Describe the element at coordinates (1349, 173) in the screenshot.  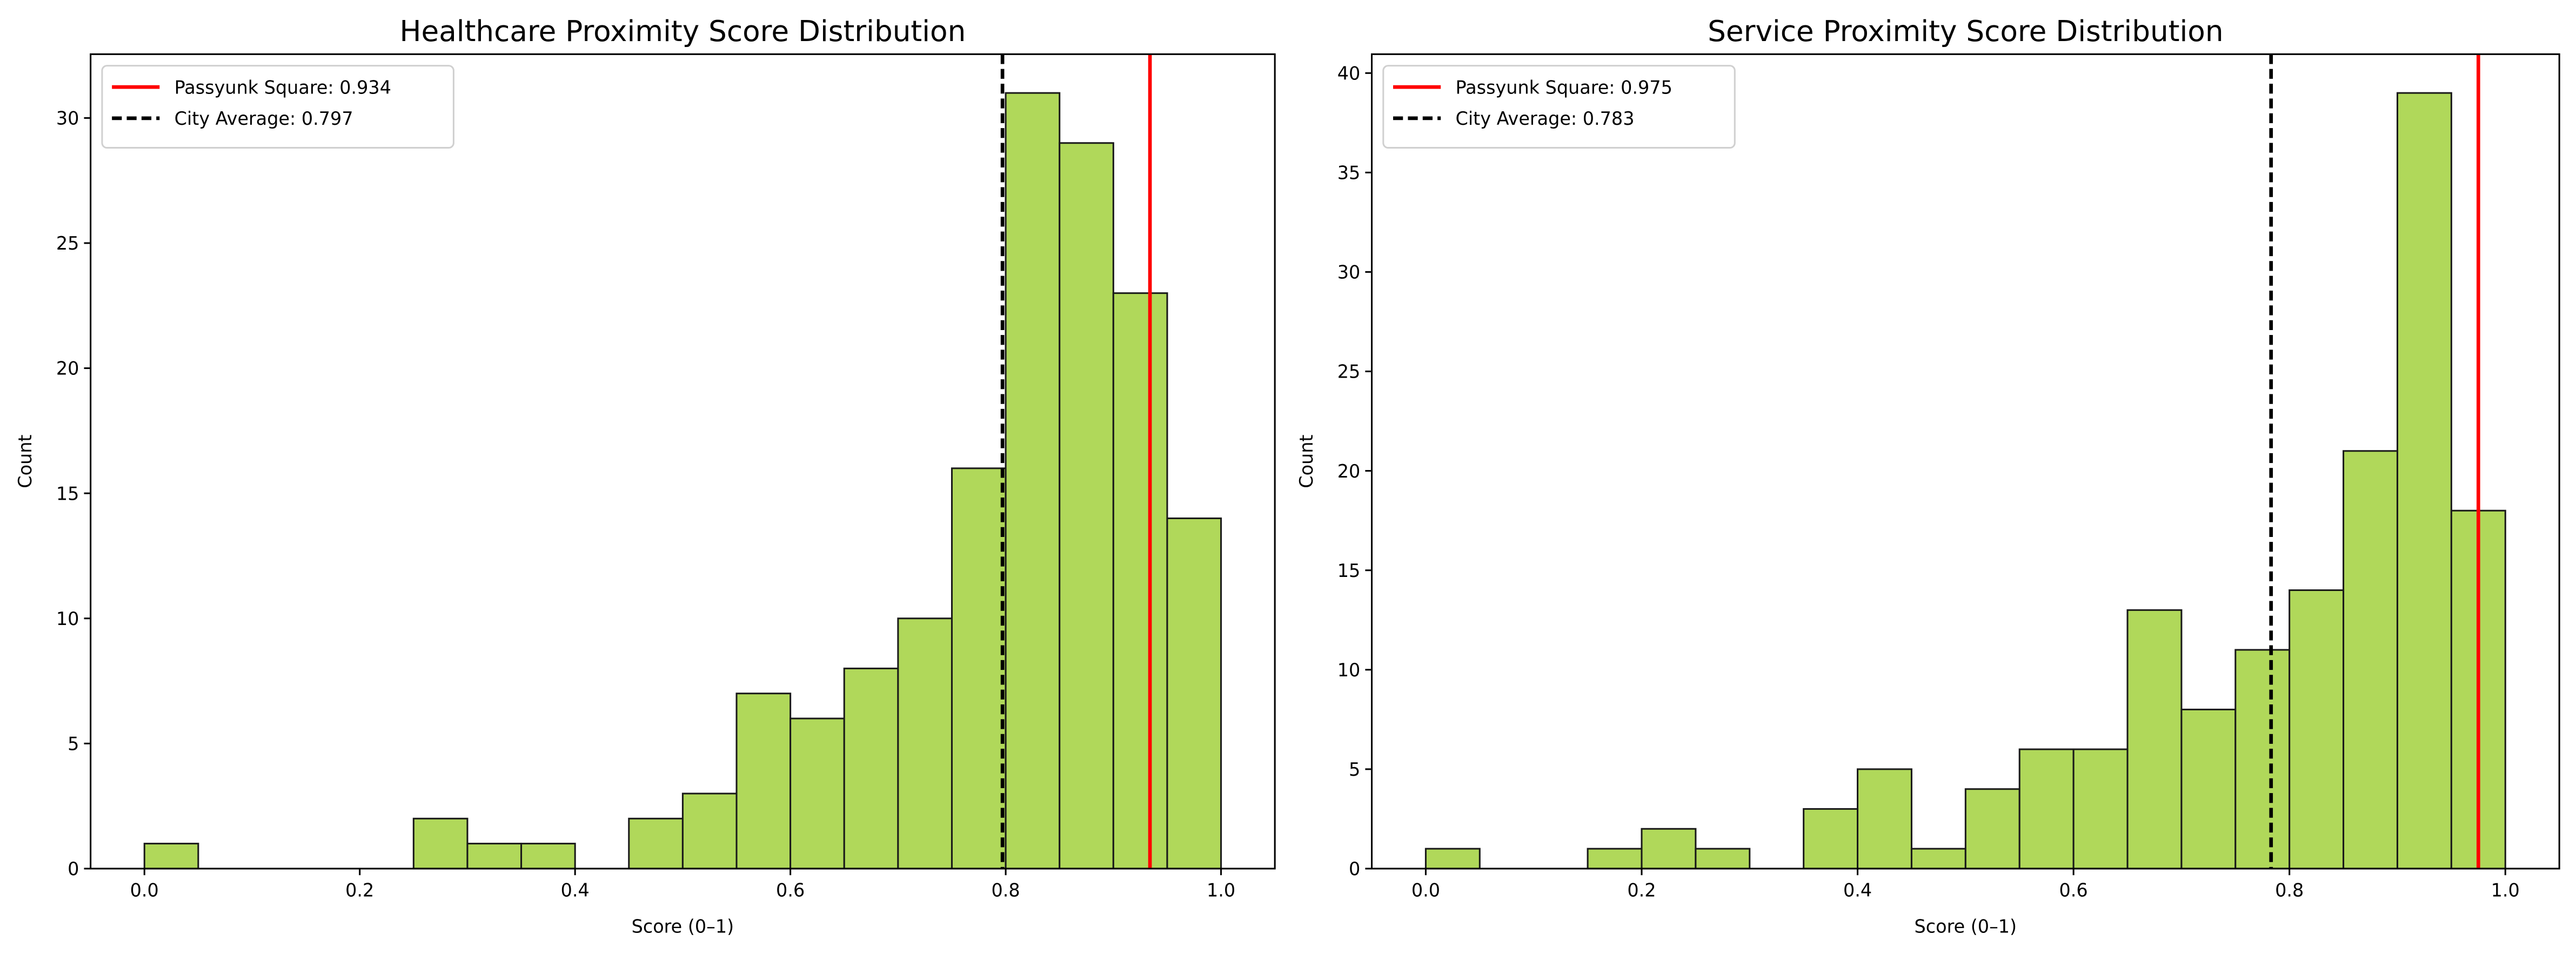
I see `y-tick-label: 35` at that location.